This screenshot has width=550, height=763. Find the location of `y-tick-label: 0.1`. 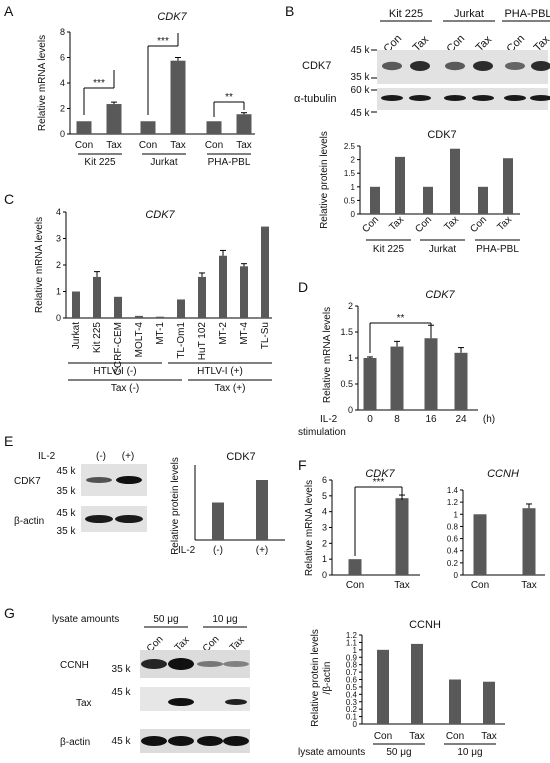

y-tick-label: 0.1 is located at coordinates (352, 717).